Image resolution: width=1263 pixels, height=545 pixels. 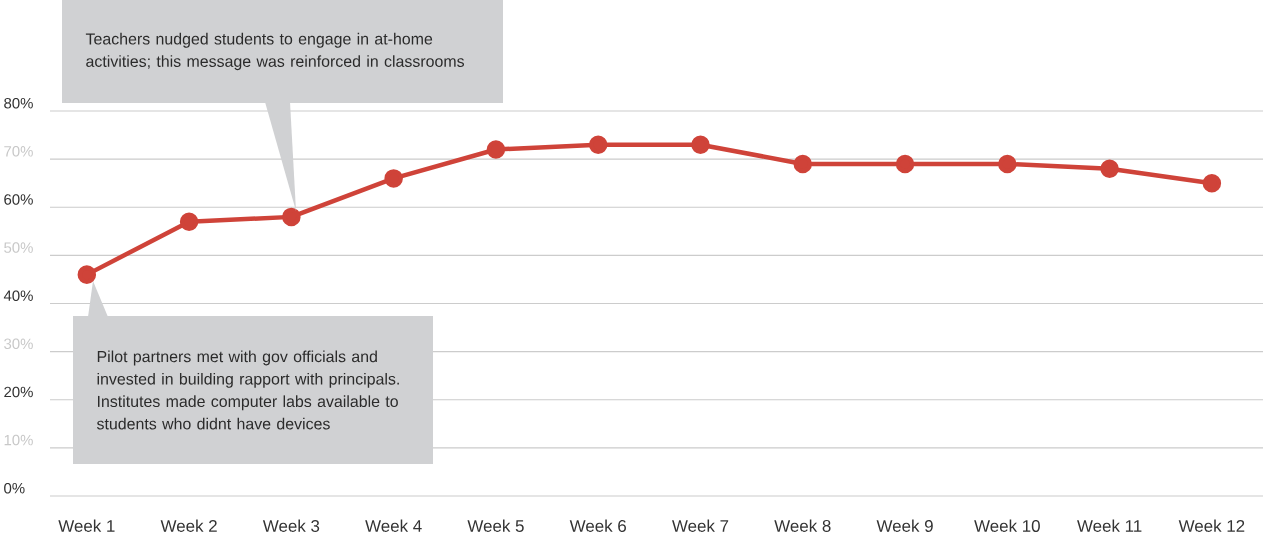 What do you see at coordinates (904, 525) in the screenshot?
I see `x-tick-label: Week 9` at bounding box center [904, 525].